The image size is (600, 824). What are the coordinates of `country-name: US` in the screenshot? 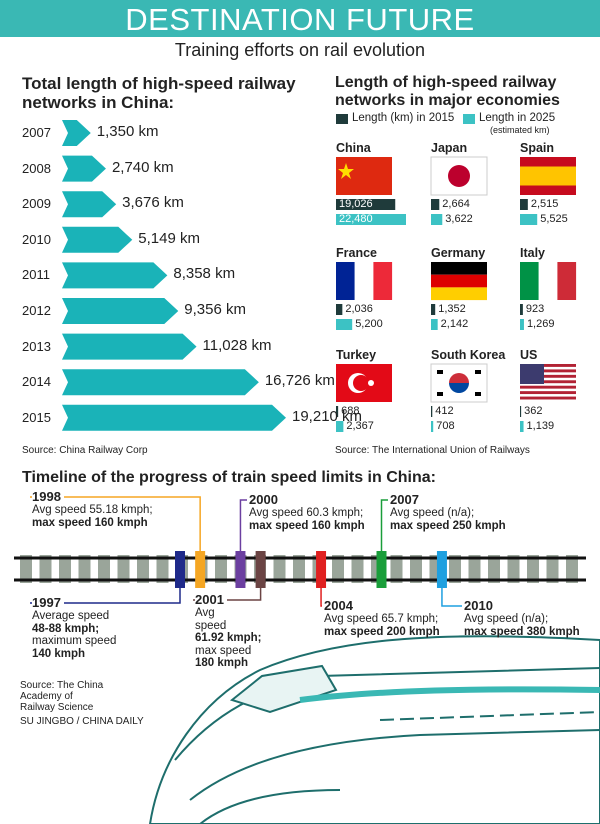 It's located at (529, 355).